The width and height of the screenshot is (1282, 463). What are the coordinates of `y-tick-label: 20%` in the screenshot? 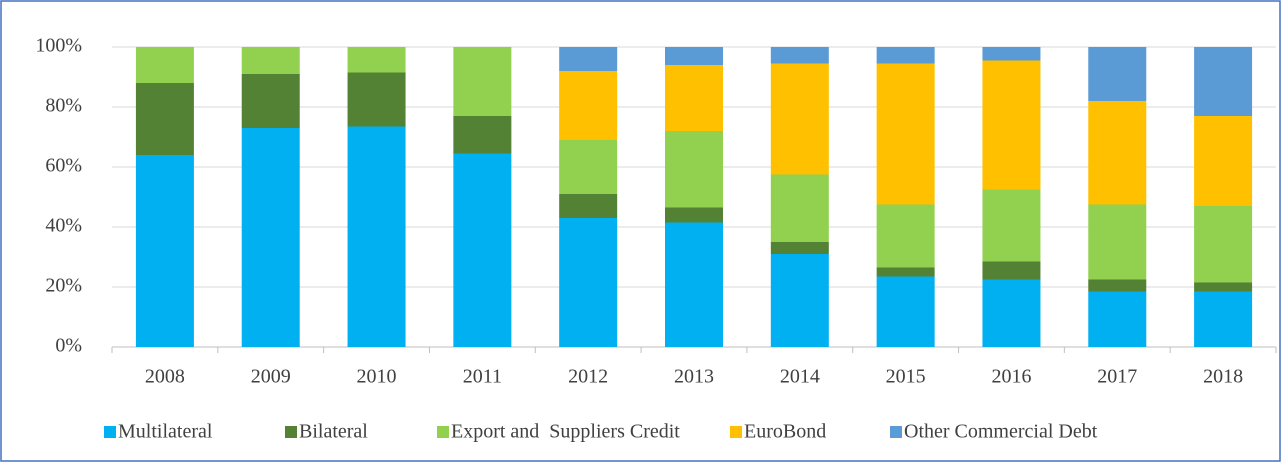 It's located at (63, 286).